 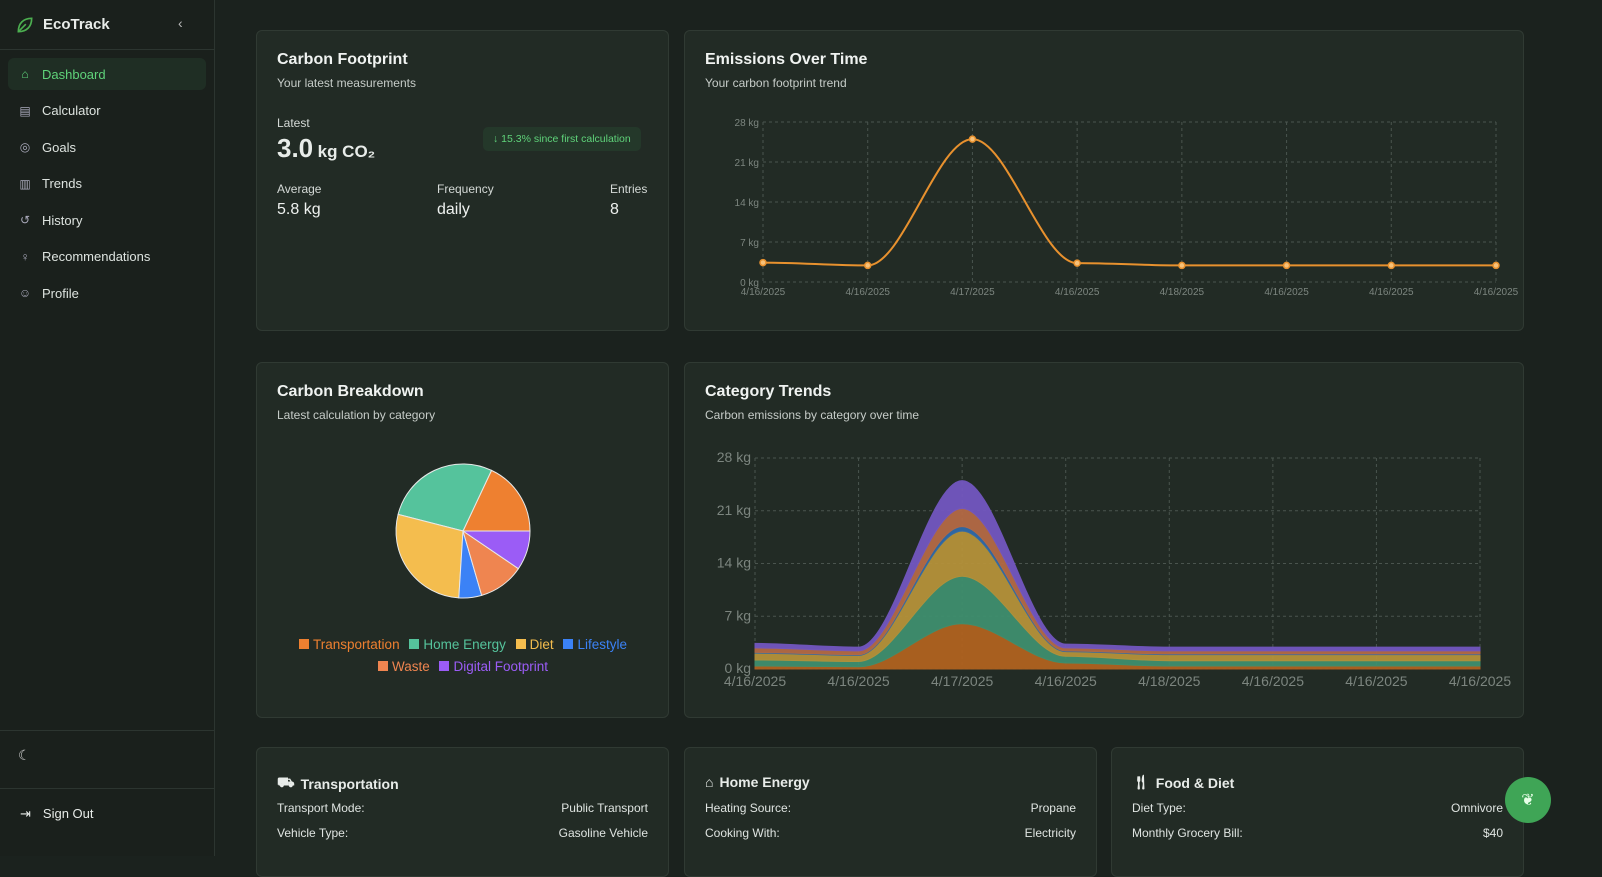 I want to click on legend-lifestyle: Lifestyle, so click(x=595, y=644).